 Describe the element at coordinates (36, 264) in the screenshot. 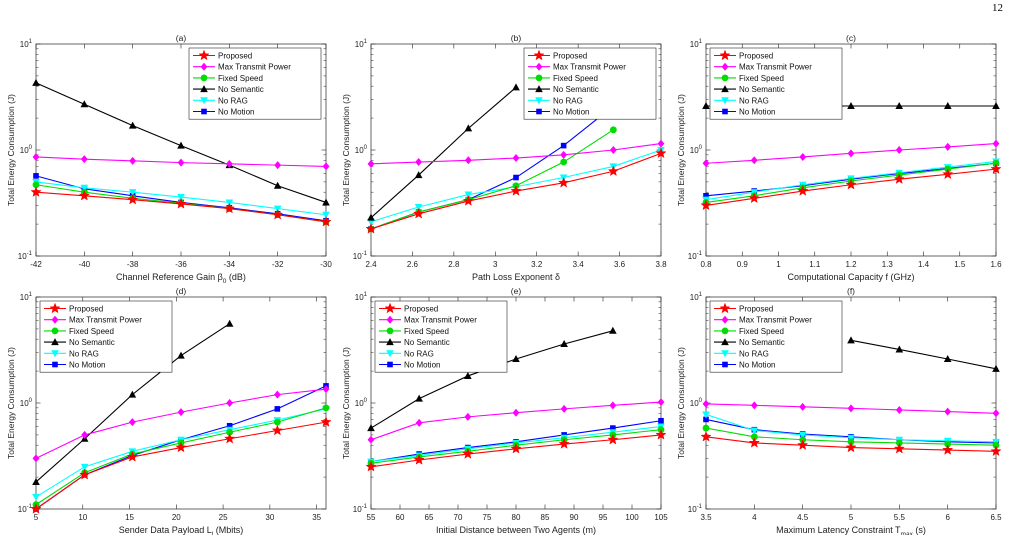

I see `x-tick-label: -42` at that location.